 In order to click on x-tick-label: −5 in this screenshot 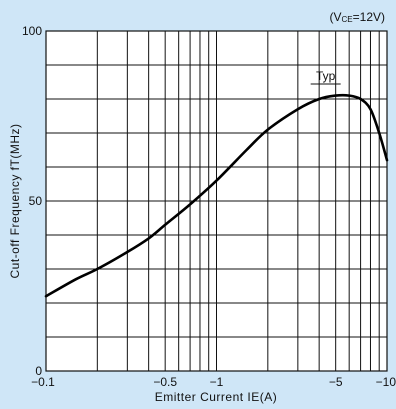, I will do `click(336, 382)`.